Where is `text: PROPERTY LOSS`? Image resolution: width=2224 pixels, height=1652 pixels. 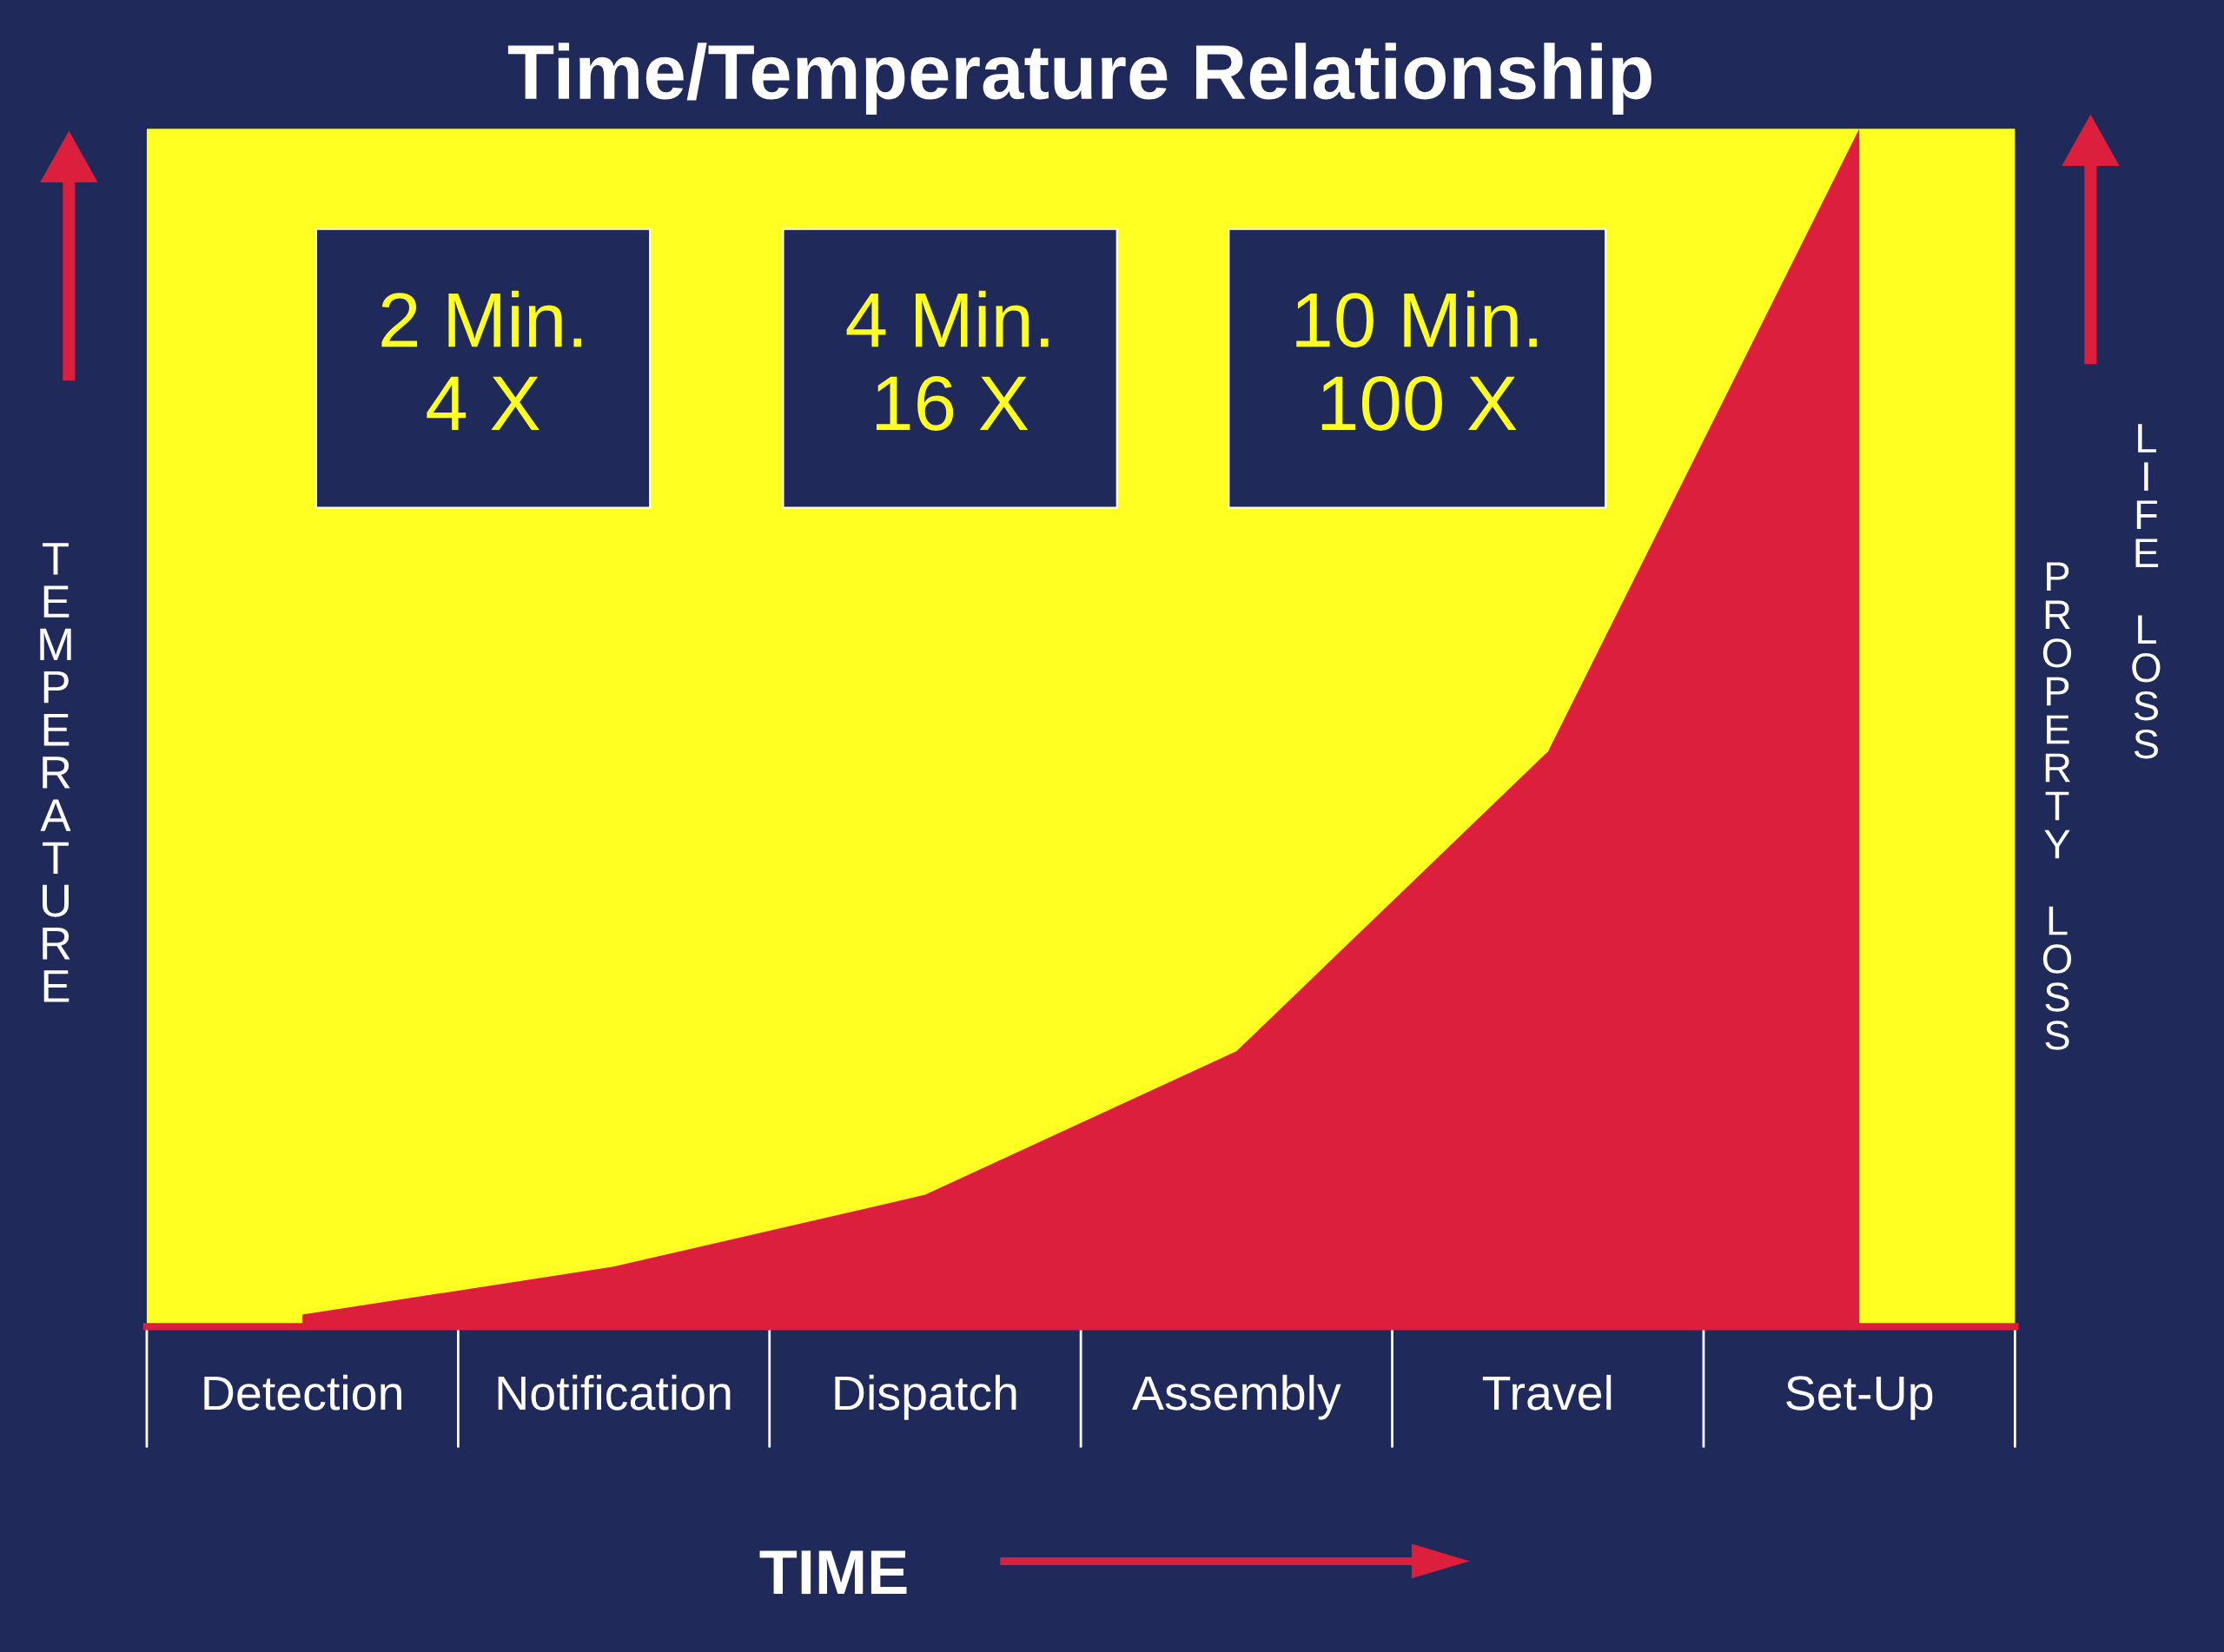 text: PROPERTY LOSS is located at coordinates (2057, 806).